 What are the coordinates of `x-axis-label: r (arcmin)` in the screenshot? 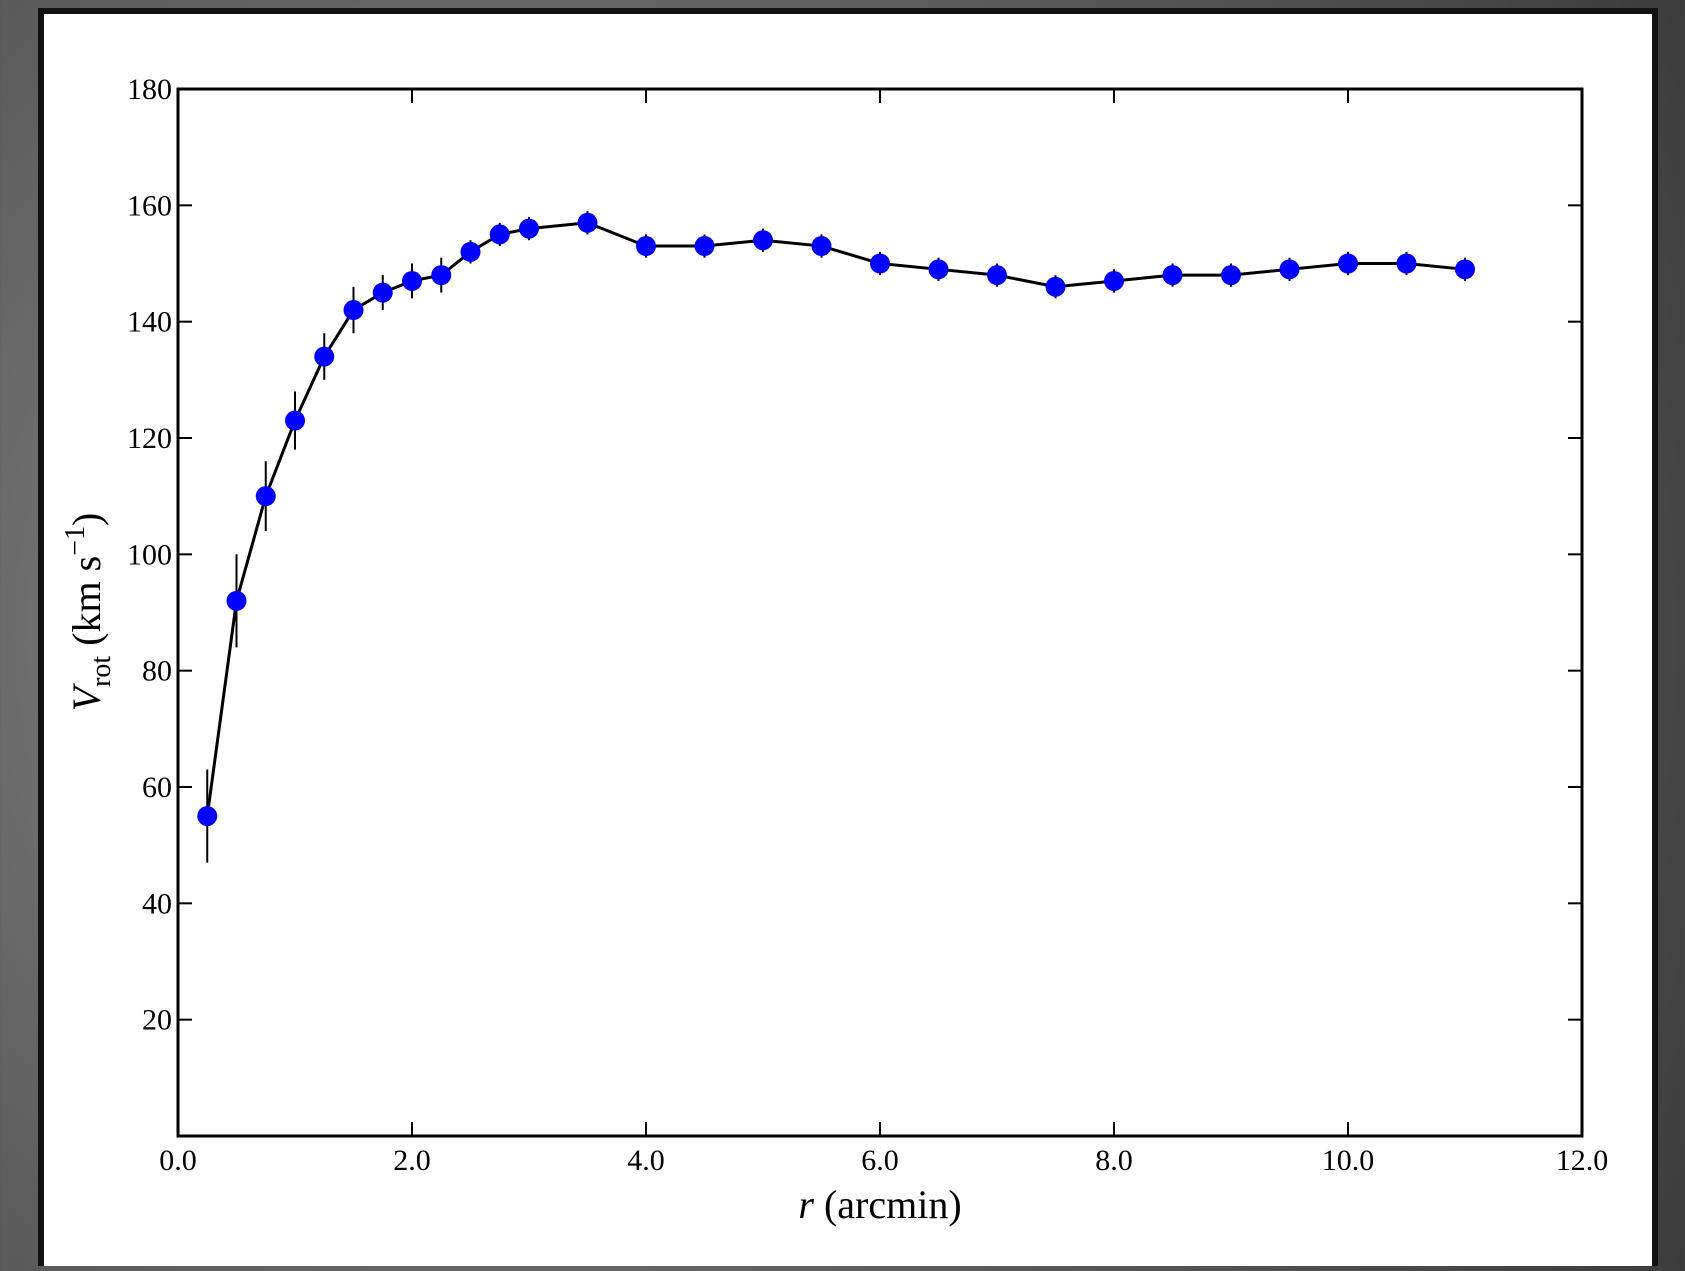 It's located at (879, 1204).